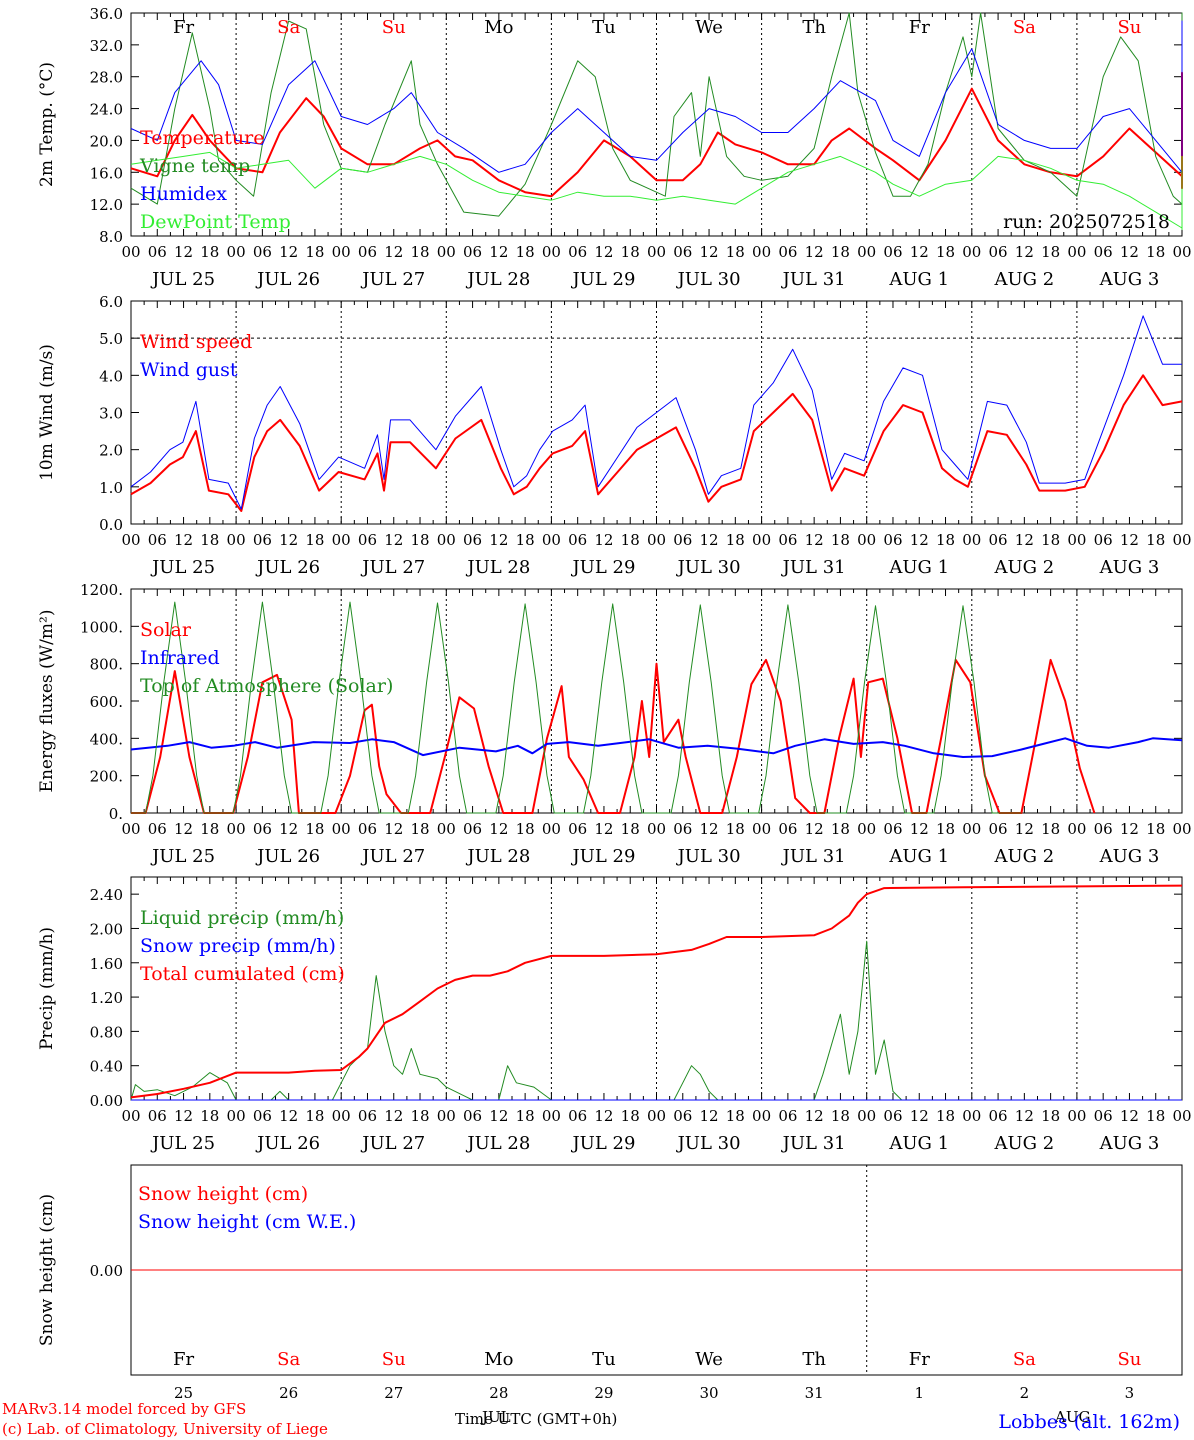  Describe the element at coordinates (182, 279) in the screenshot. I see `date-label: JUL 25` at that location.